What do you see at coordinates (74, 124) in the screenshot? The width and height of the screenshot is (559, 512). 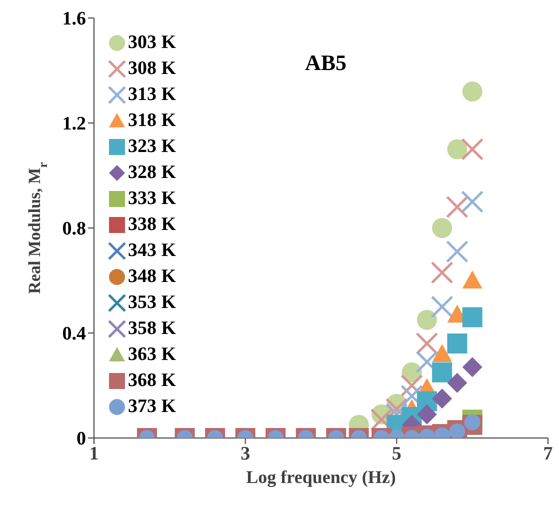 I see `y-tick-label: 1.2` at bounding box center [74, 124].